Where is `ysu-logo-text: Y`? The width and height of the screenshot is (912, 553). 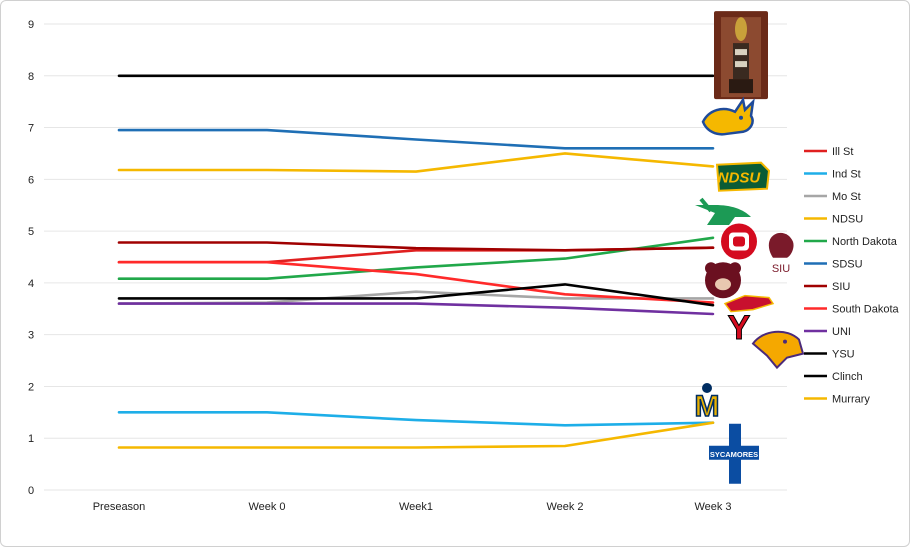
ysu-logo-text: Y is located at coordinates (739, 328).